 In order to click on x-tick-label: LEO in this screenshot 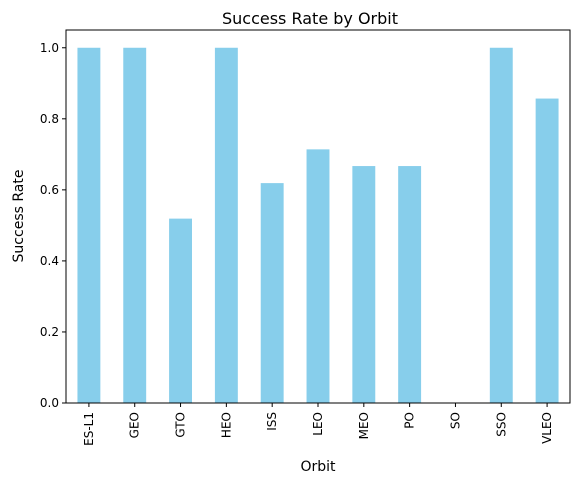, I will do `click(318, 424)`.